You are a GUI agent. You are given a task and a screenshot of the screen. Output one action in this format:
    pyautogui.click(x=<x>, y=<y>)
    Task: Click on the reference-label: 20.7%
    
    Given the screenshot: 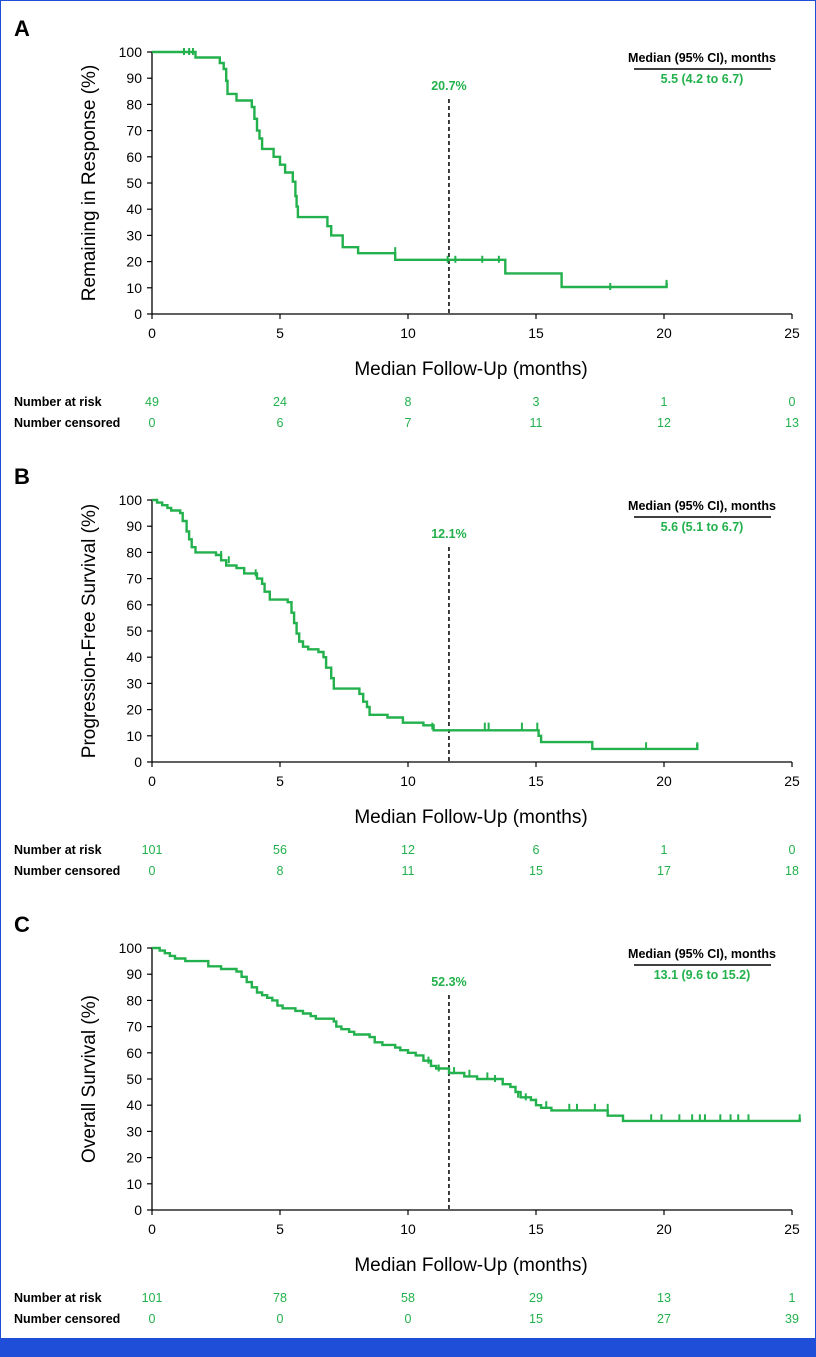 What is the action you would take?
    pyautogui.click(x=448, y=86)
    